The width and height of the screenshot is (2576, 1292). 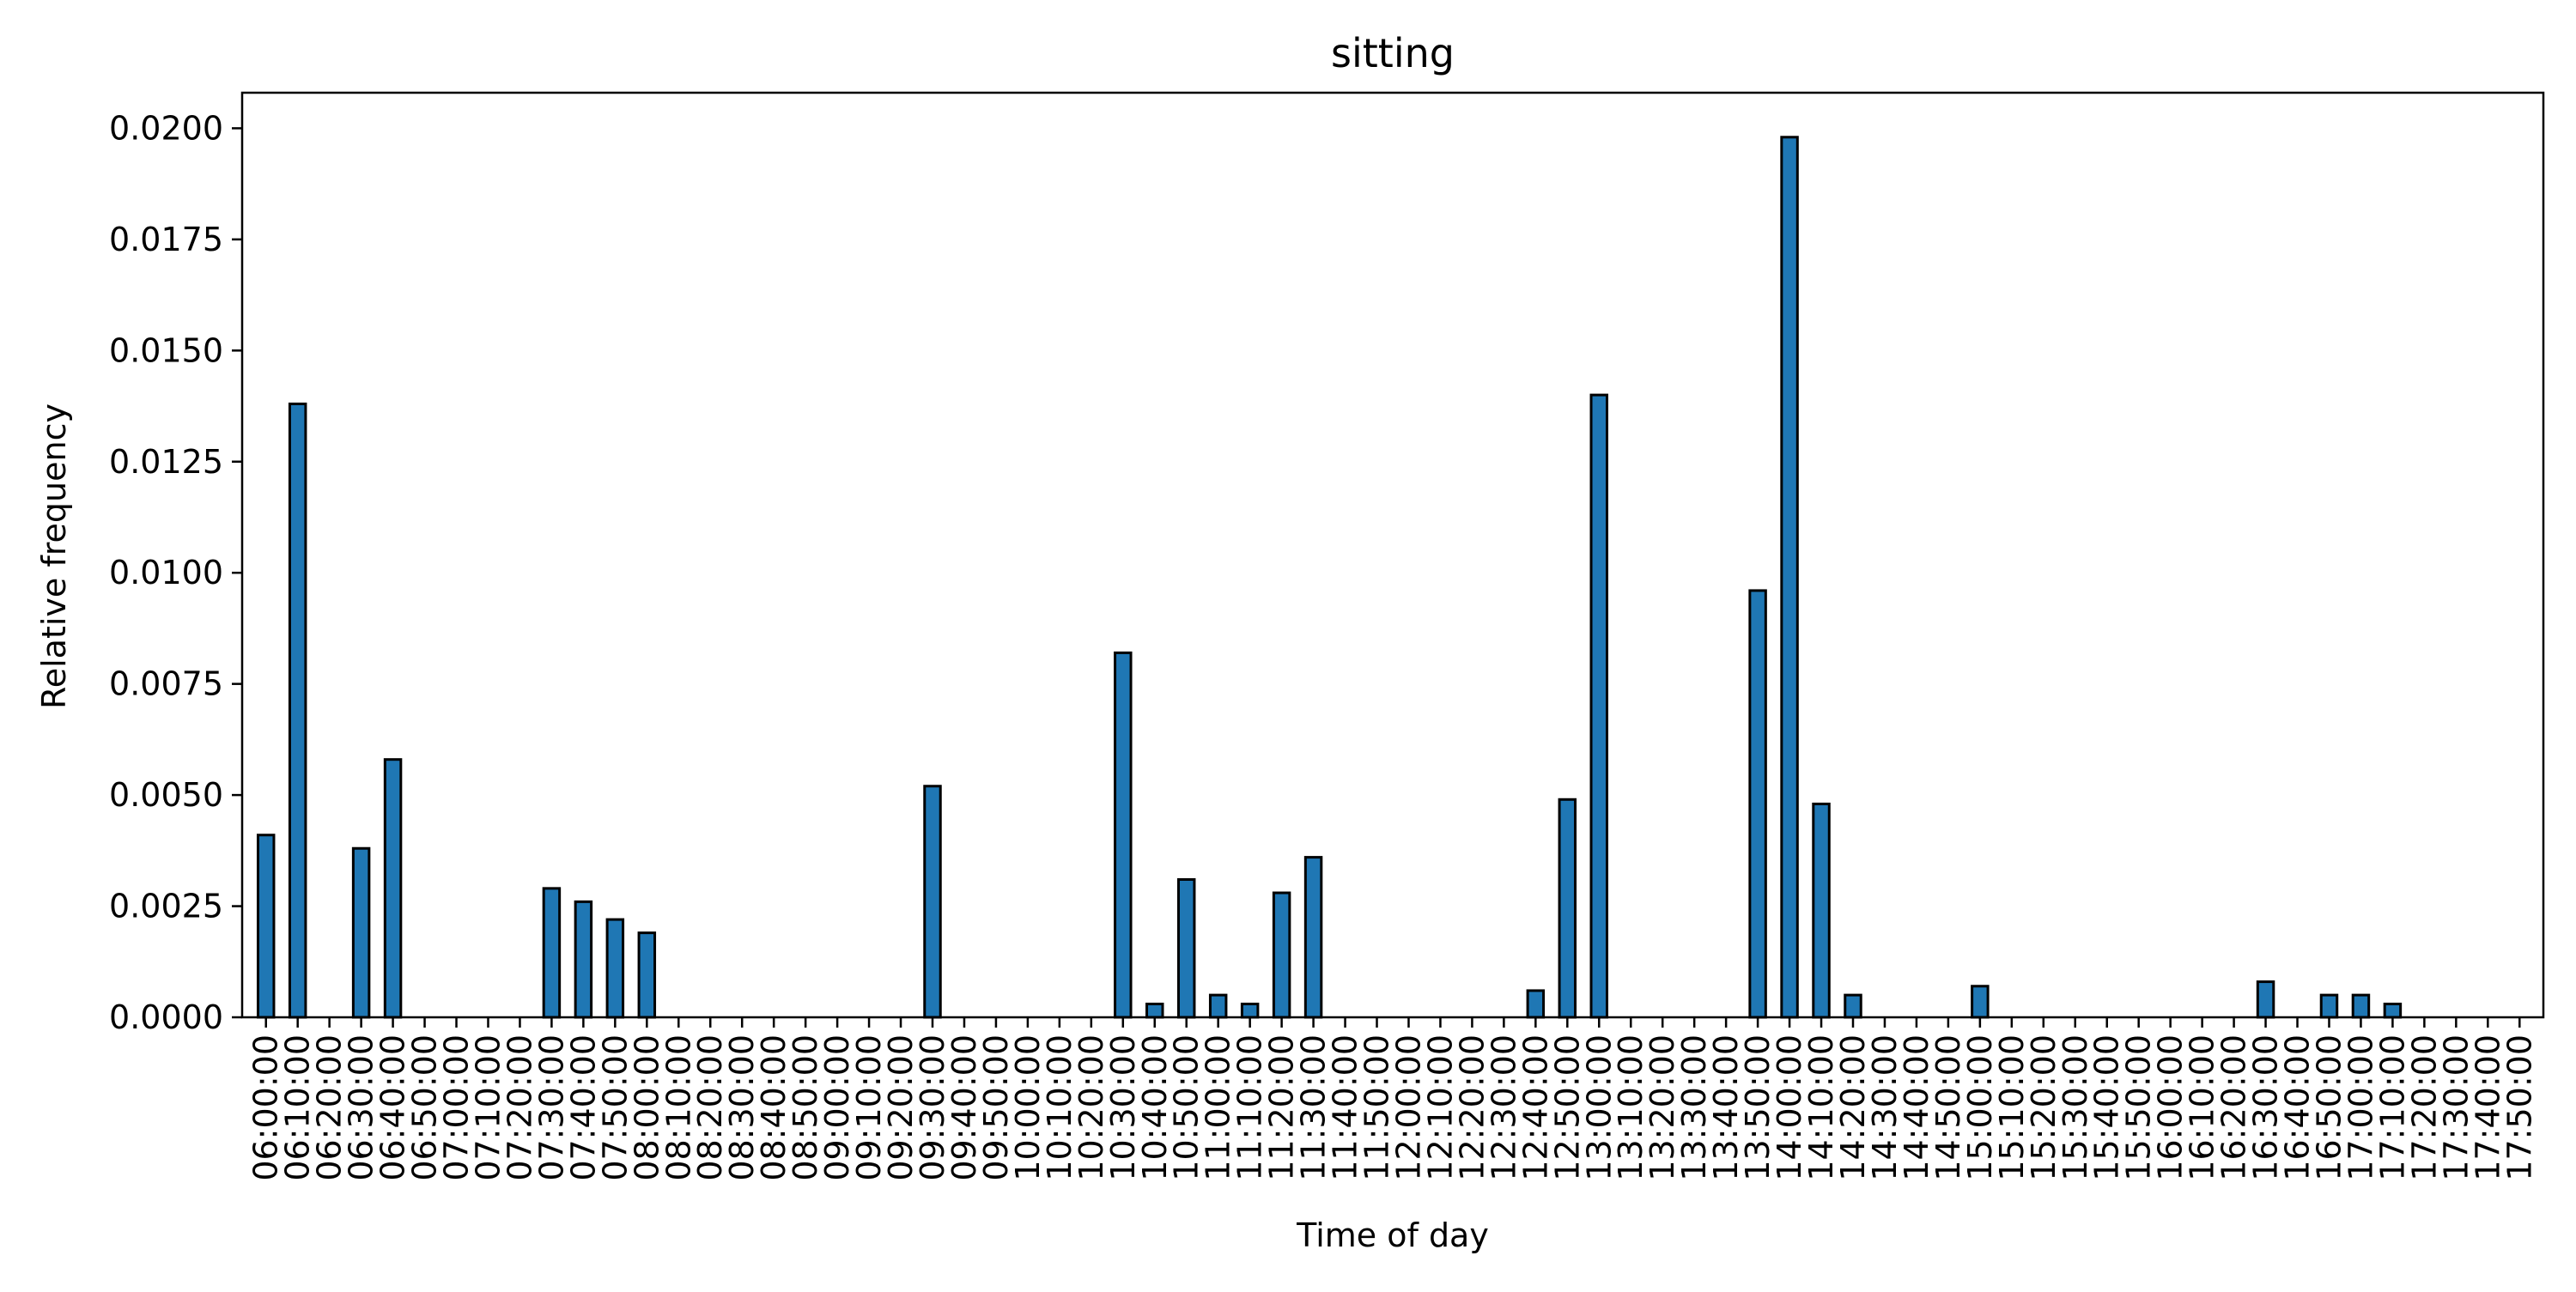 What do you see at coordinates (964, 1107) in the screenshot?
I see `x-tick-label: 09:40:00` at bounding box center [964, 1107].